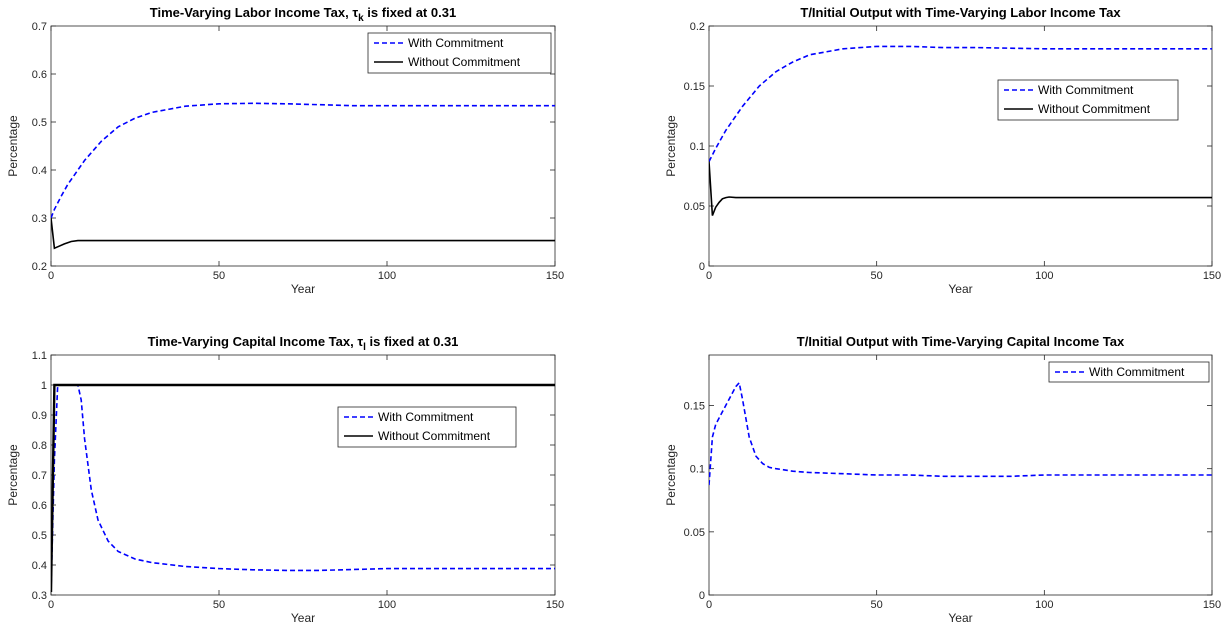 The image size is (1231, 634). What do you see at coordinates (39, 446) in the screenshot?
I see `y-tick-label: 0.8` at bounding box center [39, 446].